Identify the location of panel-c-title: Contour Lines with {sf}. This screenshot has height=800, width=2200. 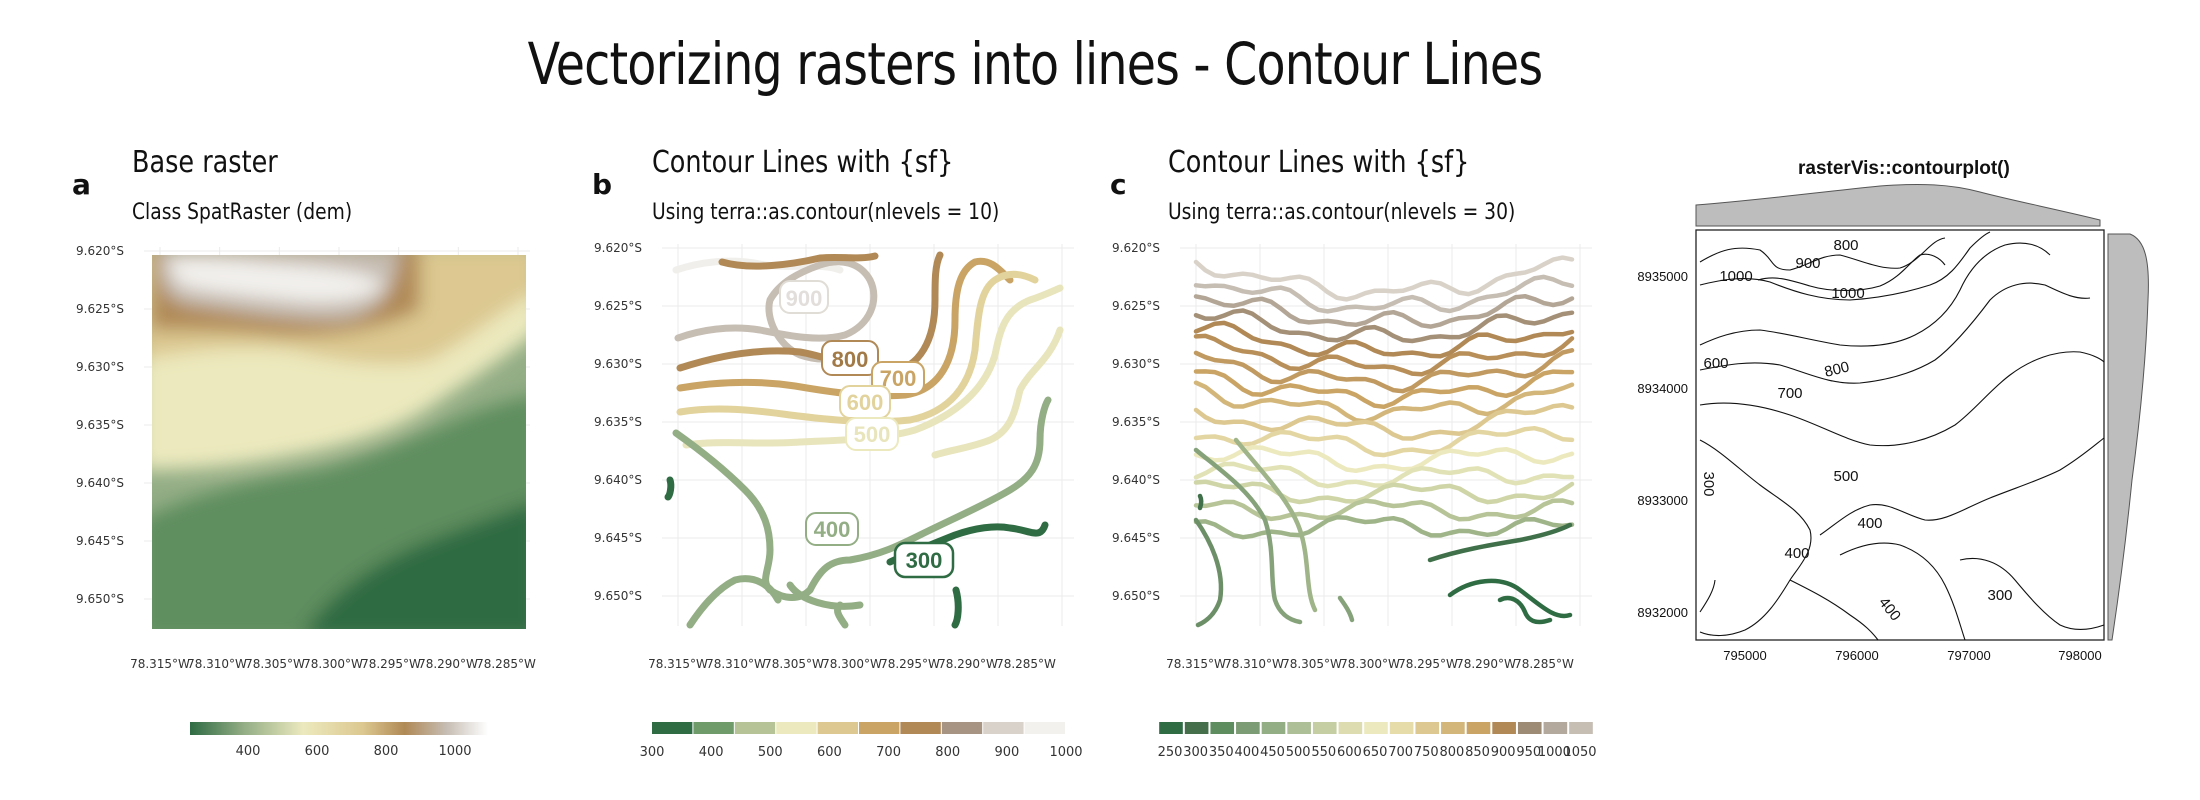
(1319, 162).